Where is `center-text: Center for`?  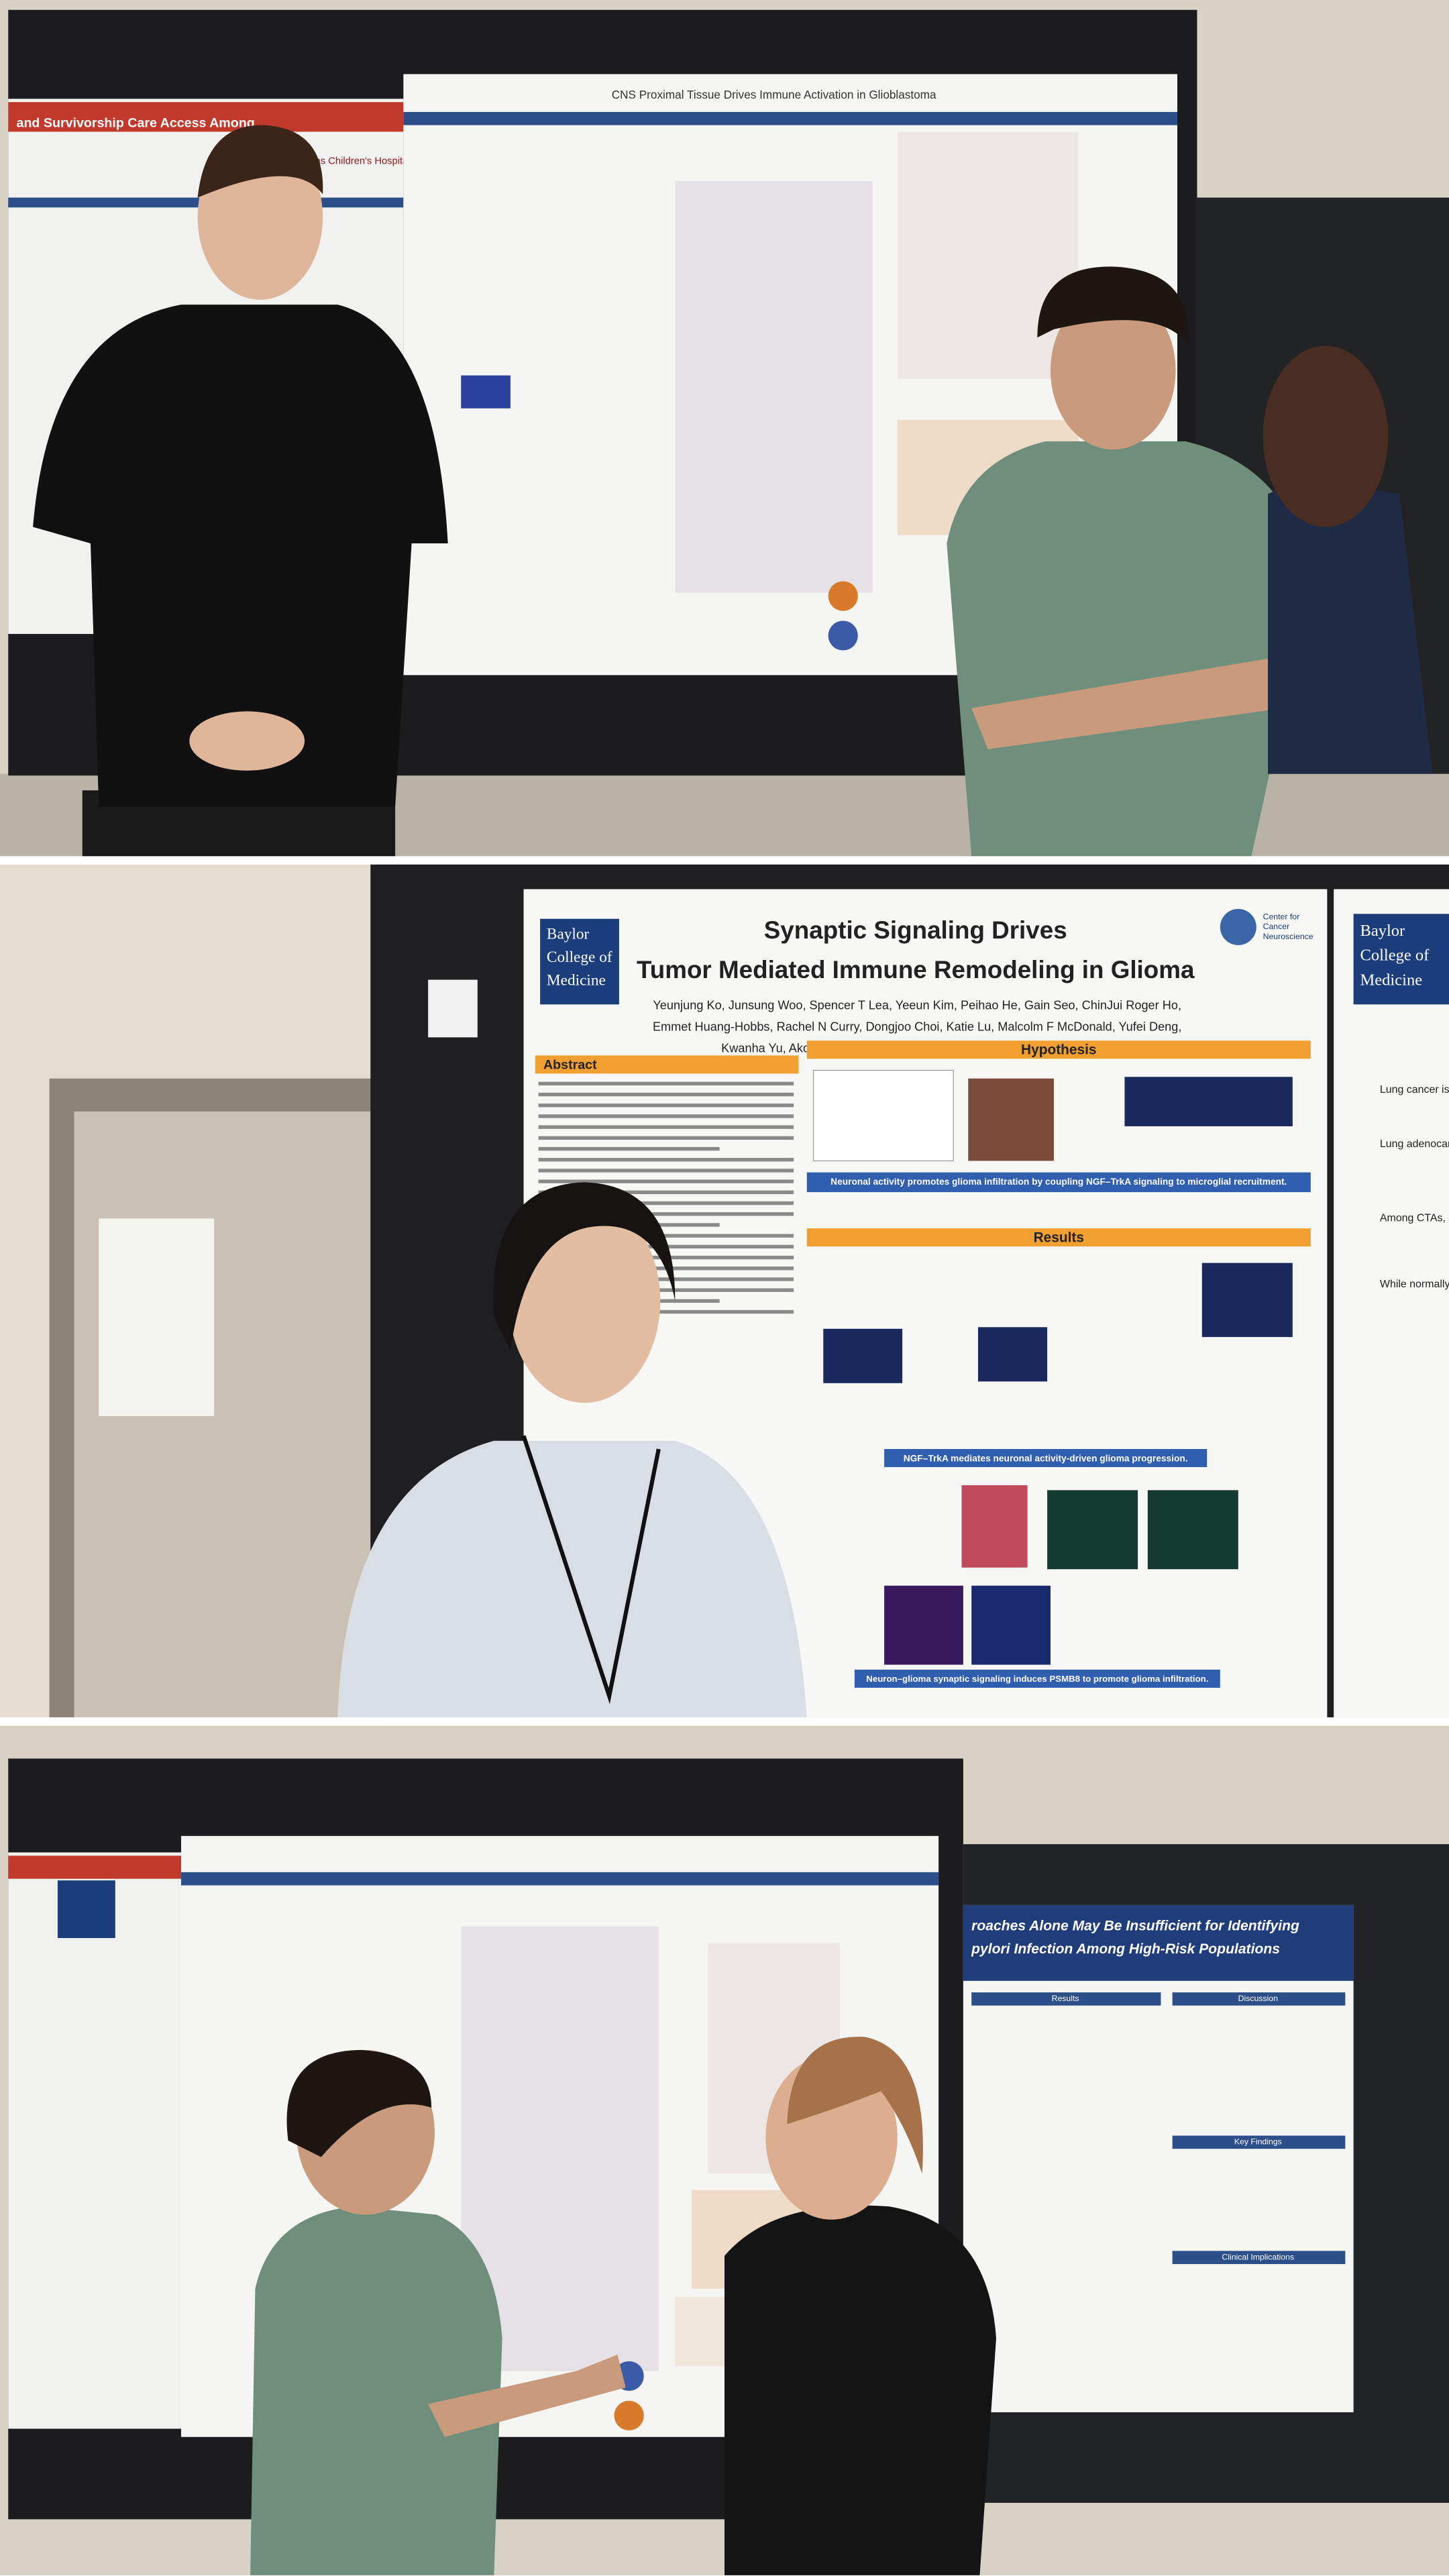 center-text: Center for is located at coordinates (1281, 916).